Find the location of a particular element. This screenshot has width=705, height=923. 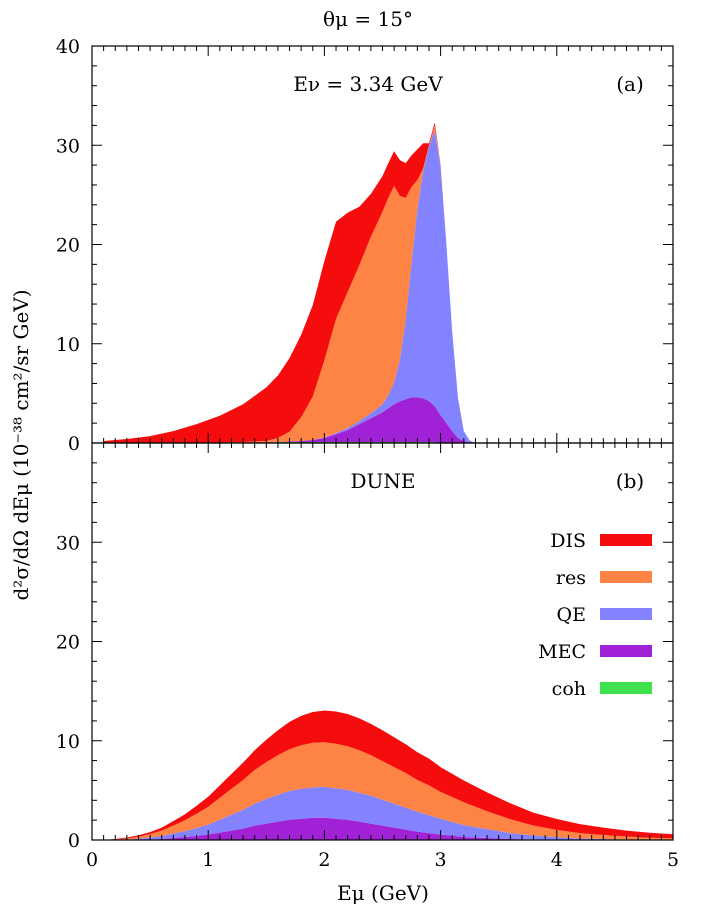

legend-swatch-MEC is located at coordinates (626, 651).